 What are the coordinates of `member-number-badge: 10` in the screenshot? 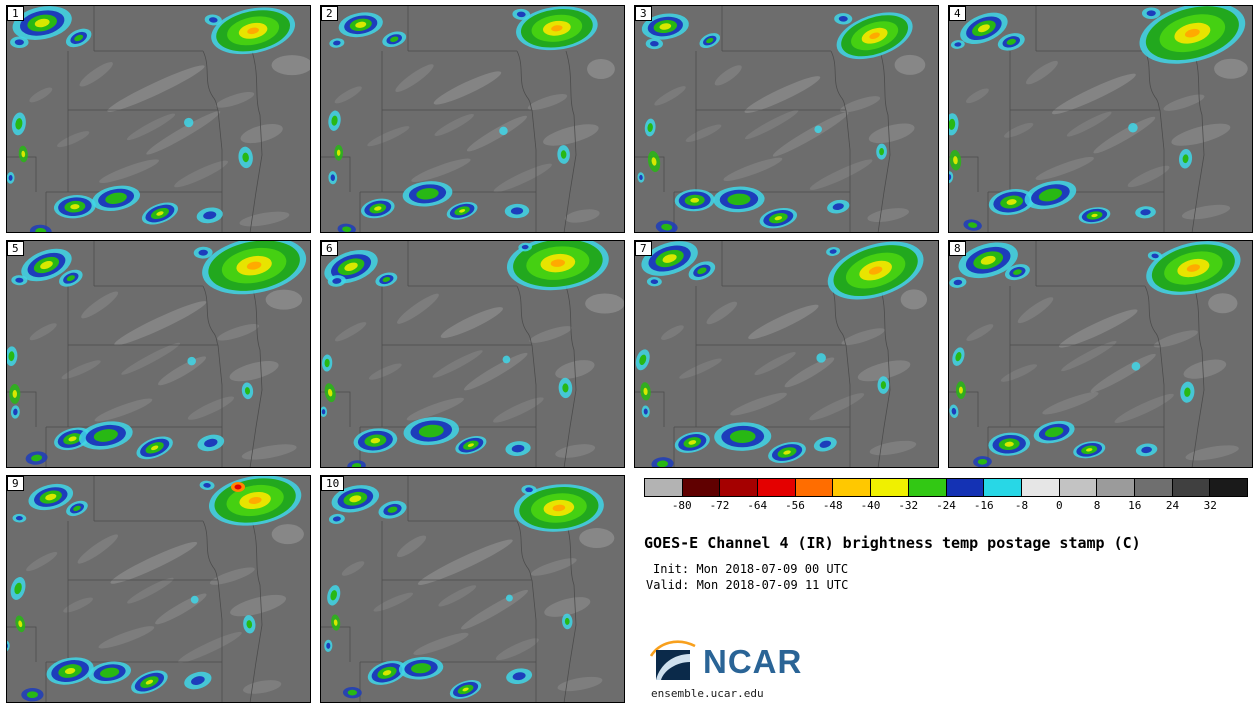 It's located at (333, 483).